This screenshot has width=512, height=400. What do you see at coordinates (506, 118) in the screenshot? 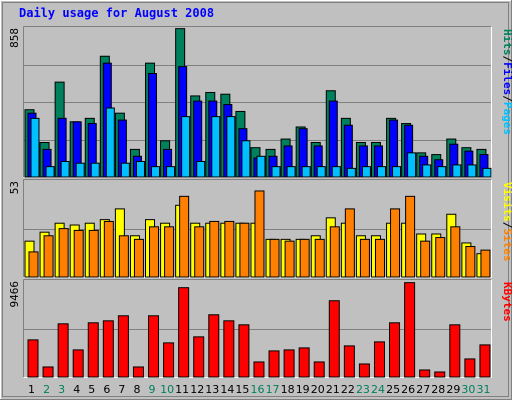
I see `legend-pages: Pages` at bounding box center [506, 118].